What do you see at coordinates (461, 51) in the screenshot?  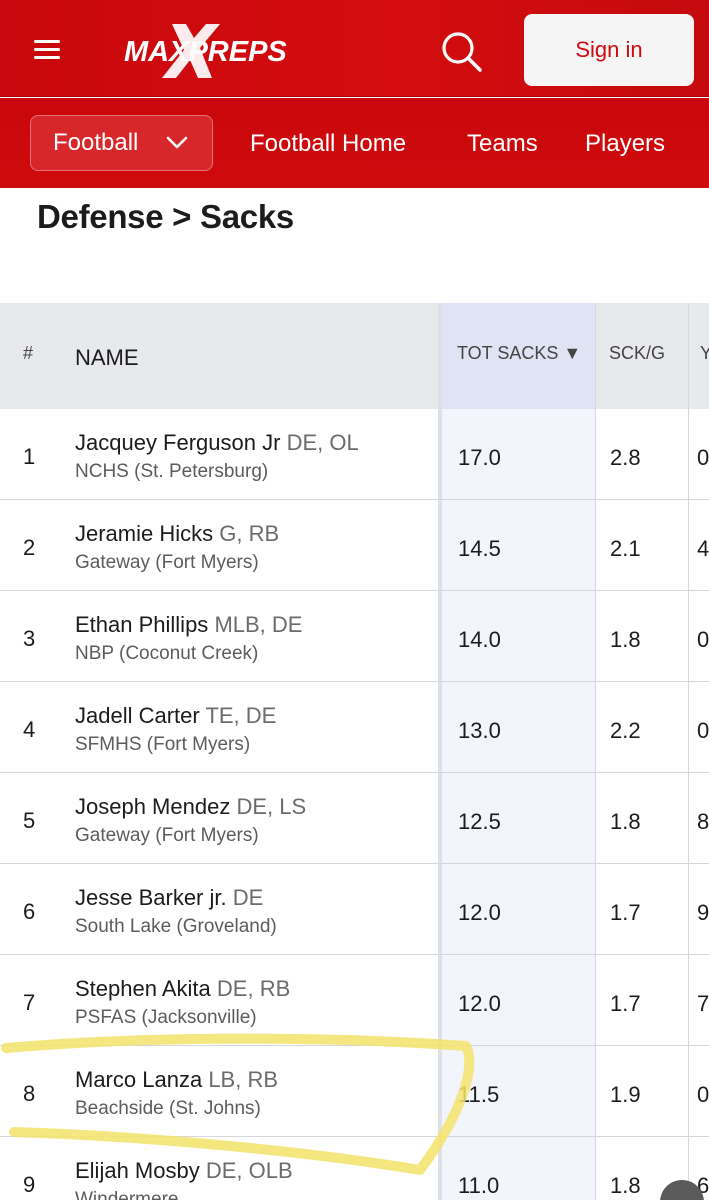 I see `search-icon` at bounding box center [461, 51].